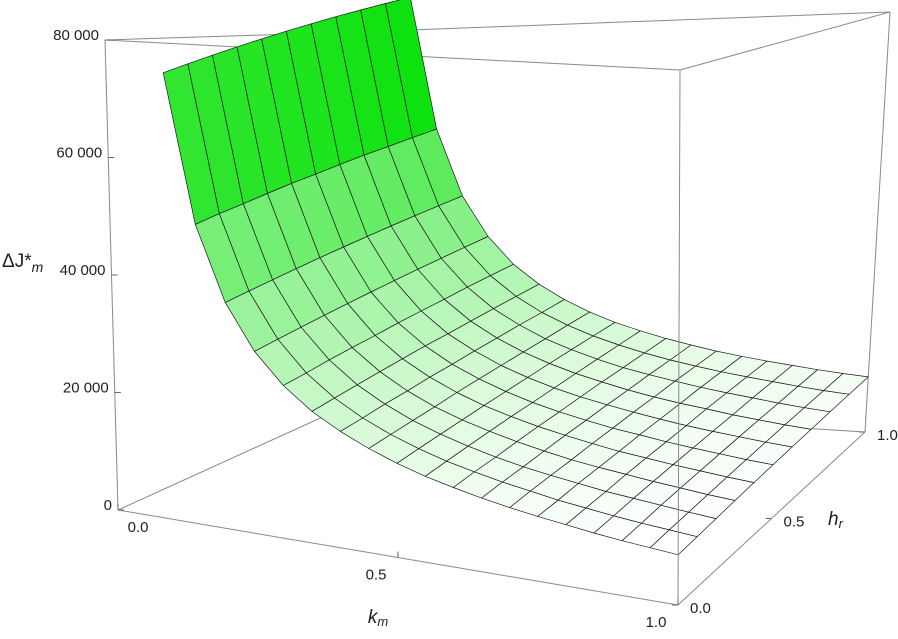 The height and width of the screenshot is (639, 898). I want to click on y-axis-title-main: h, so click(833, 519).